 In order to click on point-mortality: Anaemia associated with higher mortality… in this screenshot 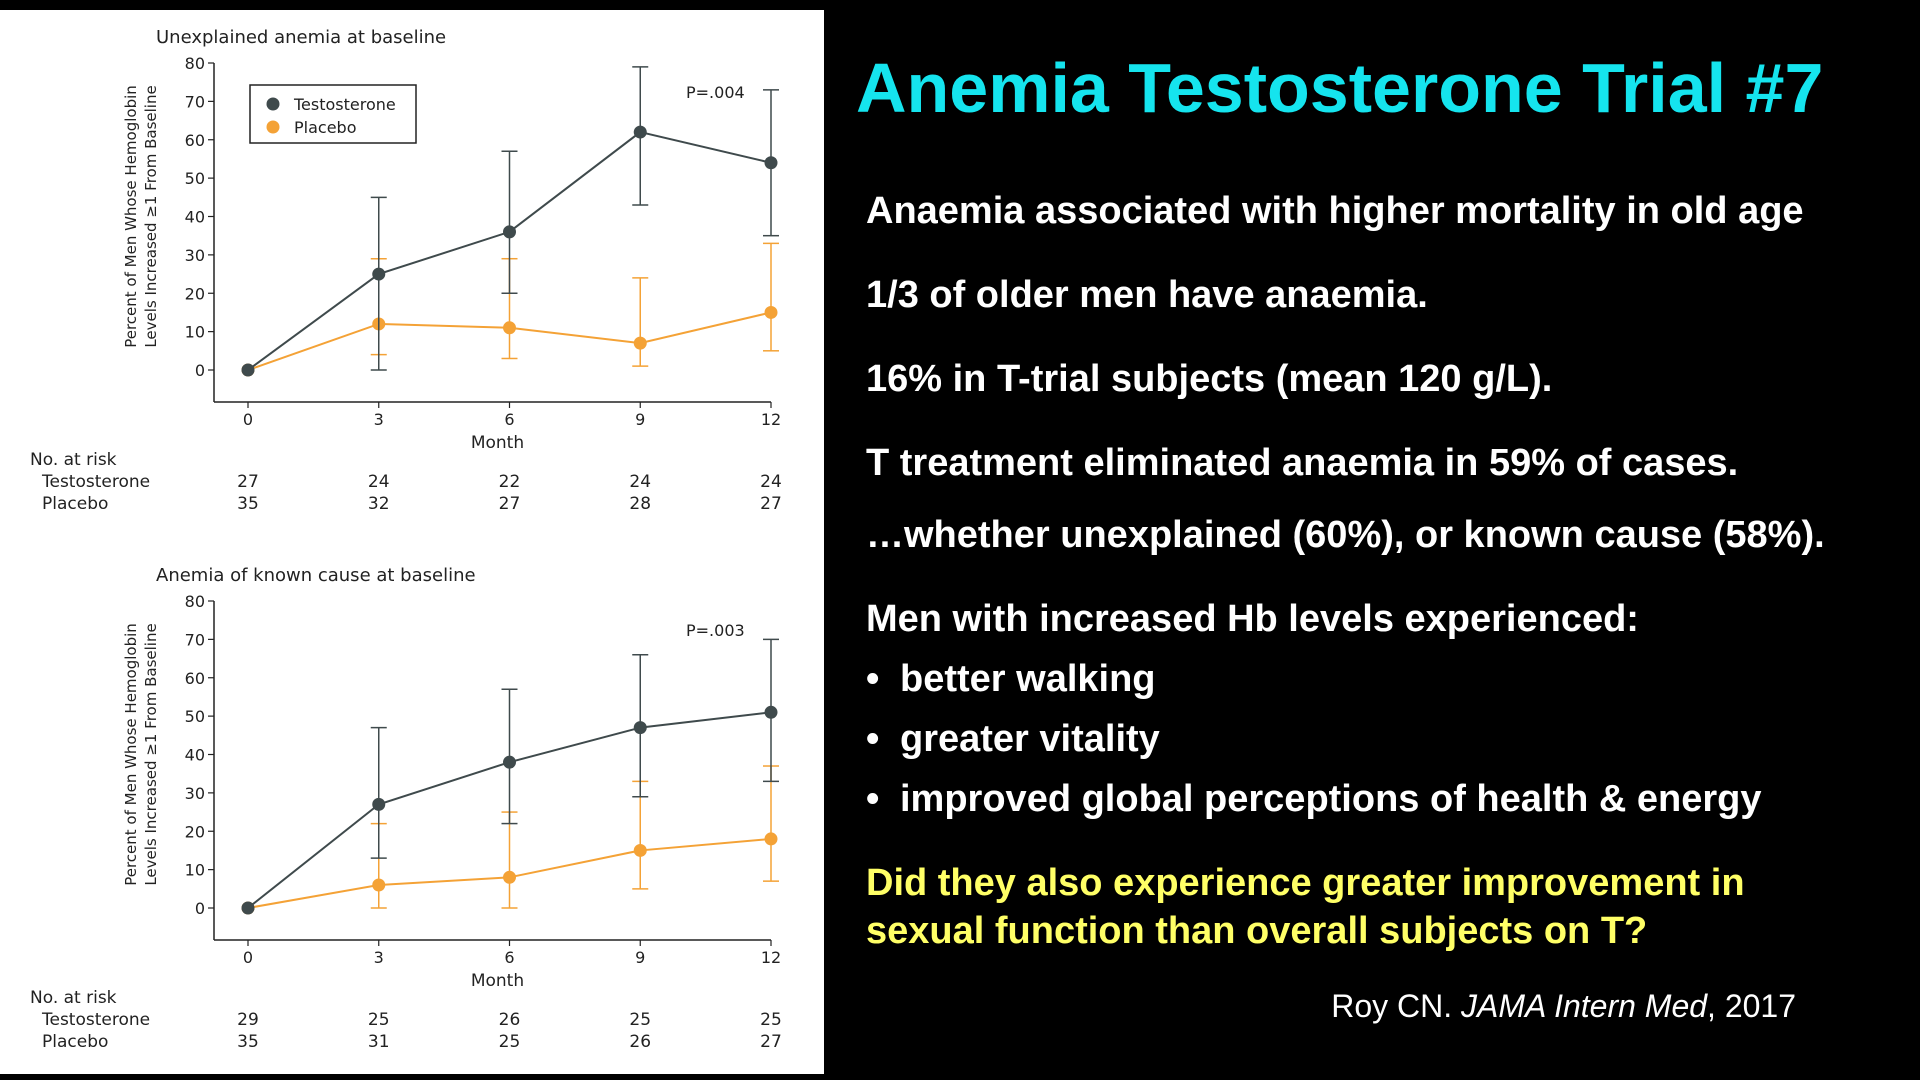, I will do `click(1335, 211)`.